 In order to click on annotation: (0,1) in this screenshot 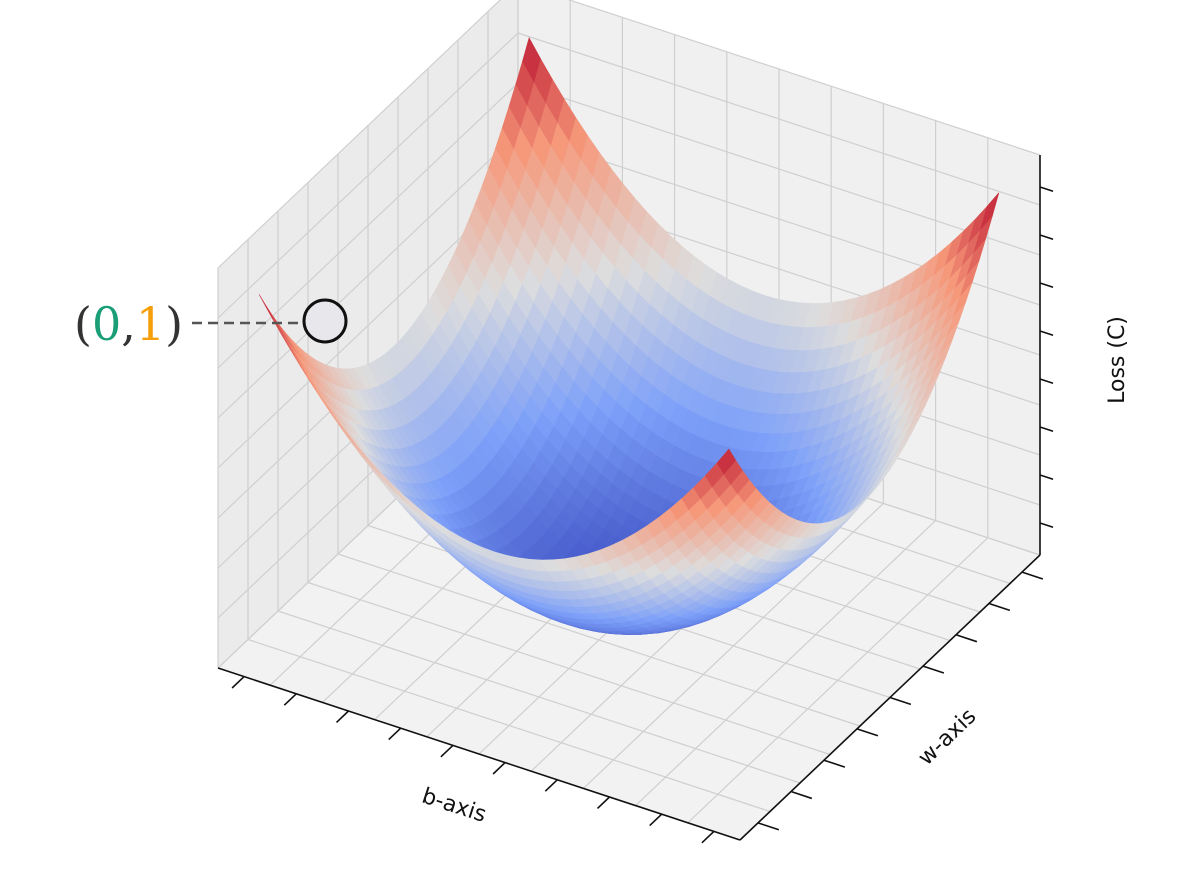, I will do `click(128, 324)`.